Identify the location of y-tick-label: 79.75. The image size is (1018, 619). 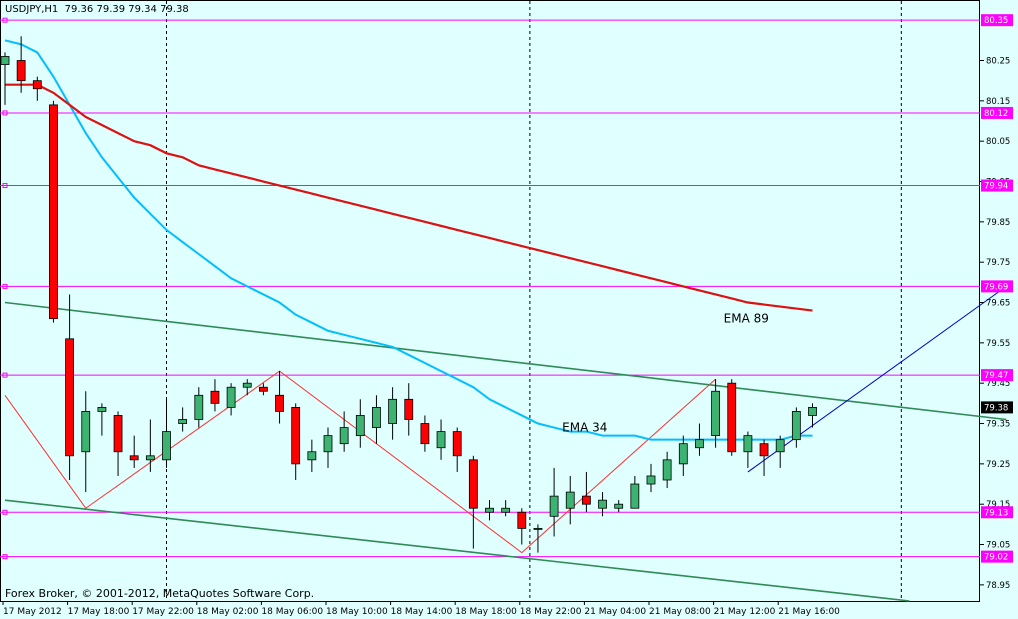
(998, 263).